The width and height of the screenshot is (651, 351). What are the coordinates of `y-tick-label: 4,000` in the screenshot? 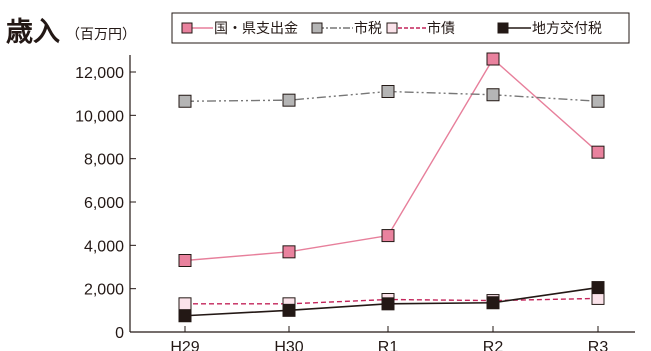 It's located at (104, 246).